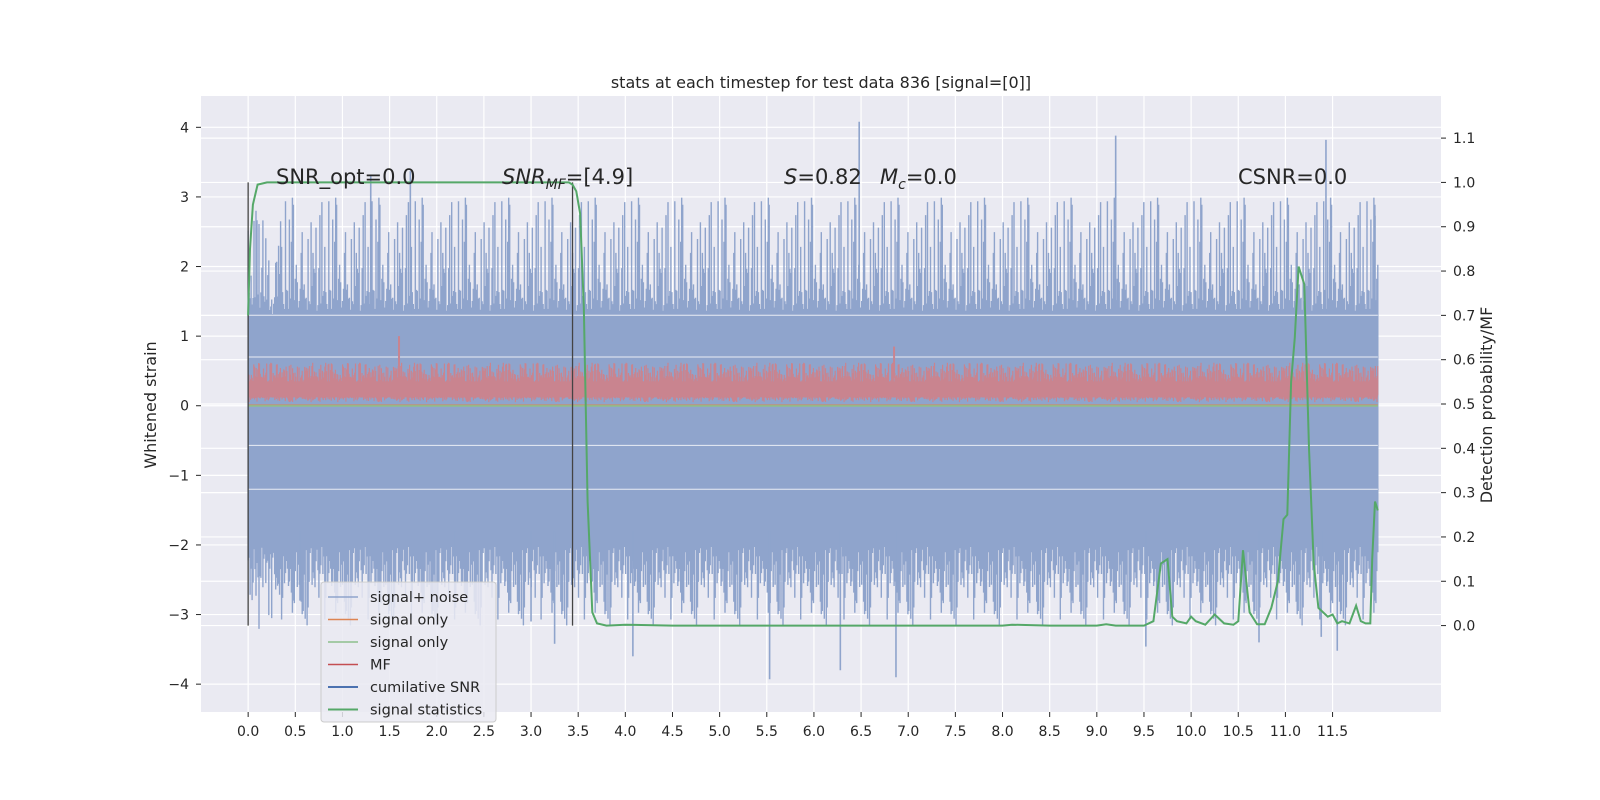 The height and width of the screenshot is (800, 1600). I want to click on s-value: =0.82, so click(829, 177).